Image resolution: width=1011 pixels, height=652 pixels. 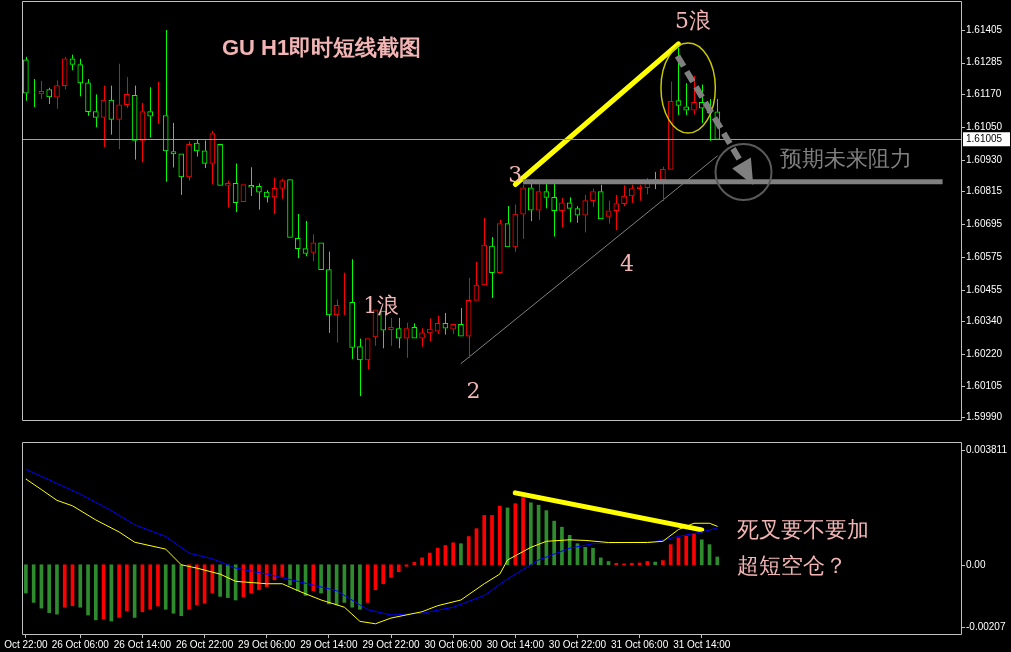 What do you see at coordinates (577, 644) in the screenshot?
I see `x-tick-label: 30 Oct 22:00` at bounding box center [577, 644].